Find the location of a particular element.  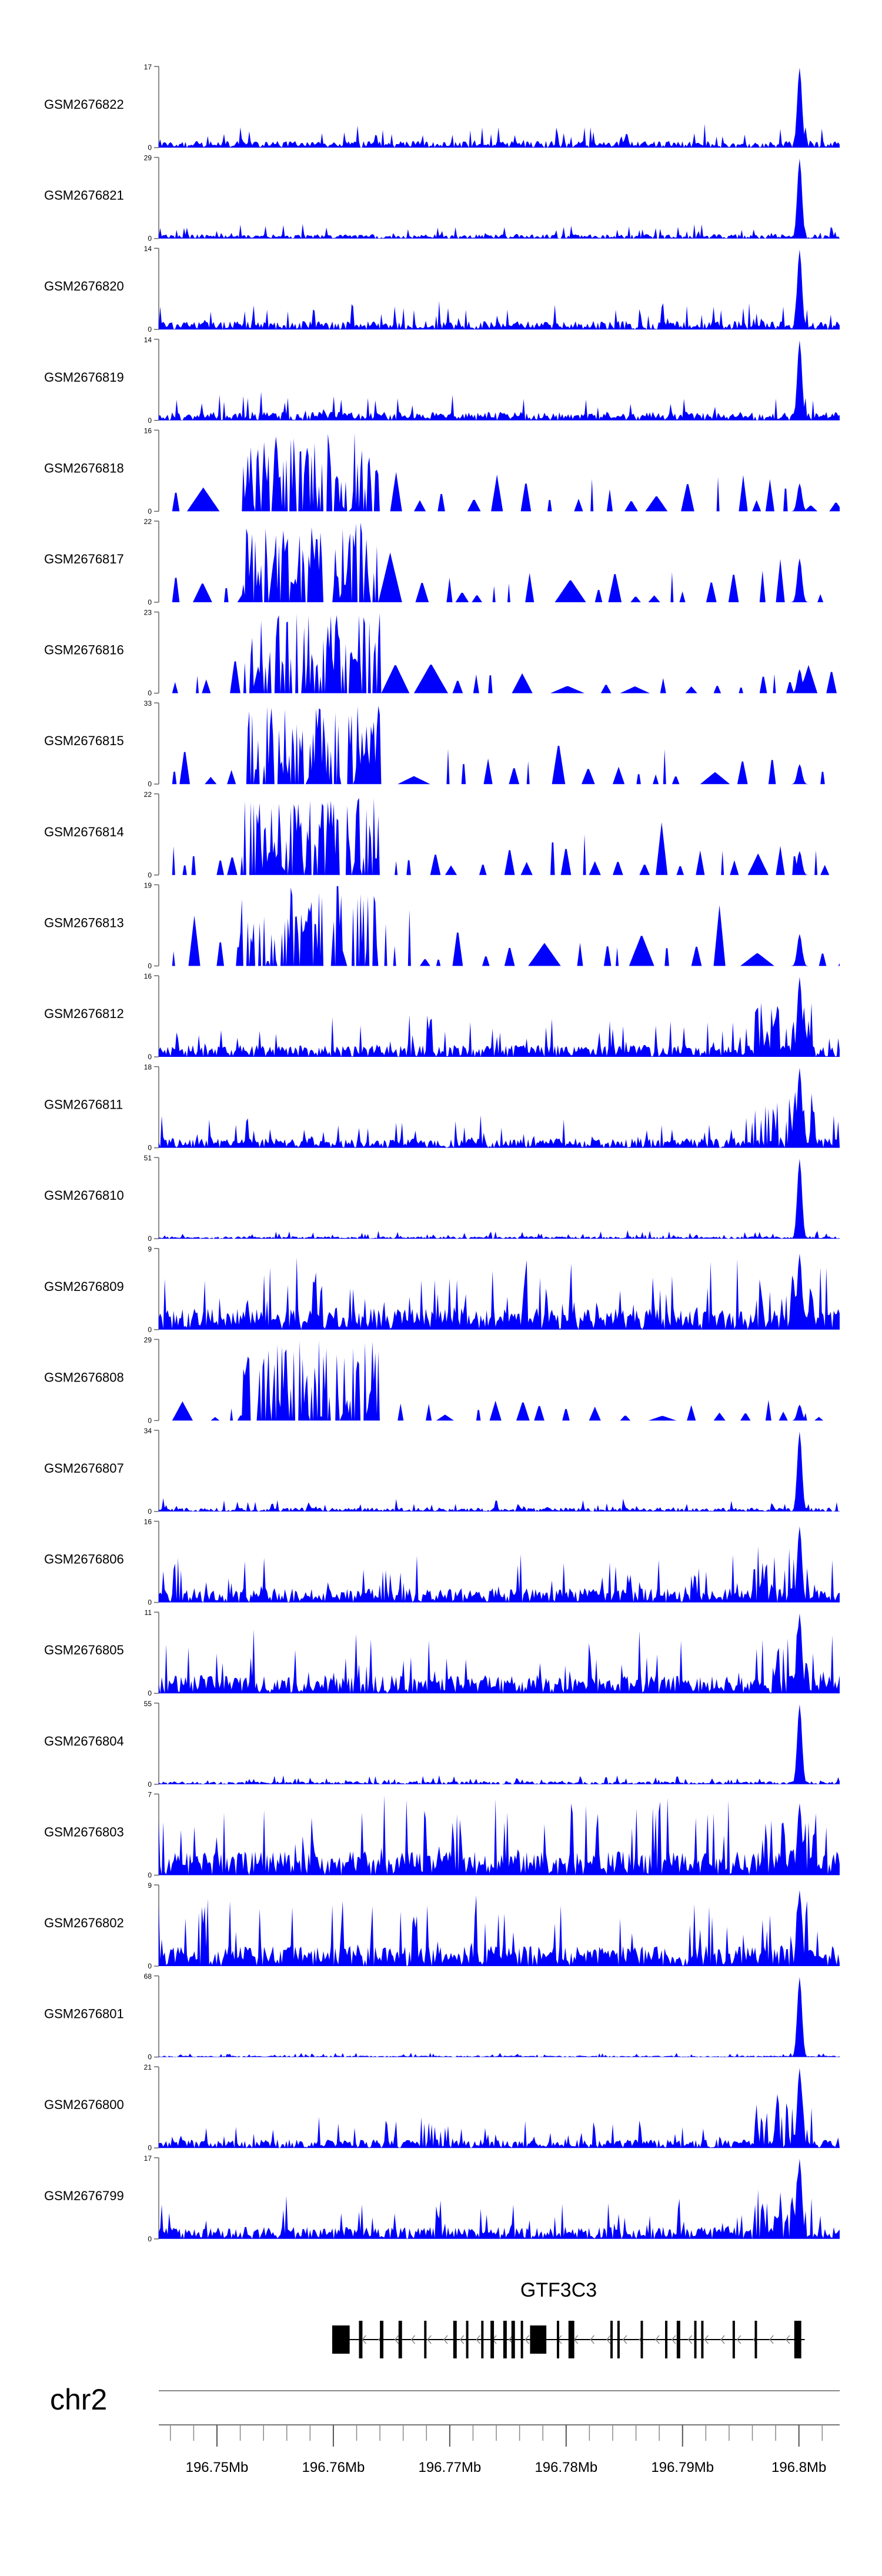

track-GSM2676819: GSM2676819 14 0 is located at coordinates (442, 380).